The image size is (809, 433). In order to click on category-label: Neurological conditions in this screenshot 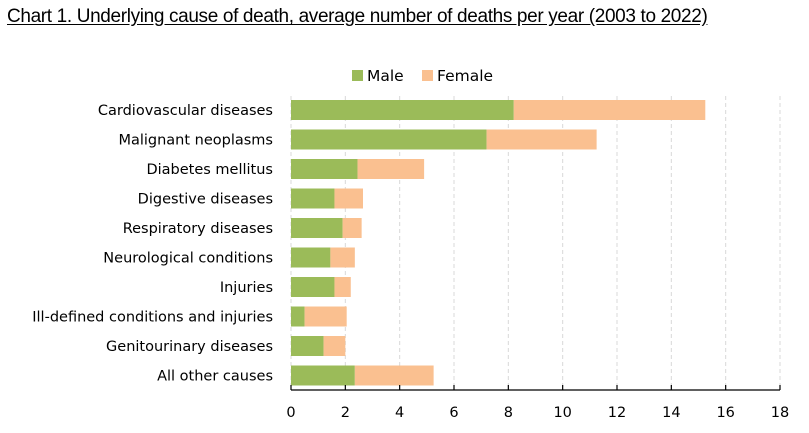, I will do `click(188, 259)`.